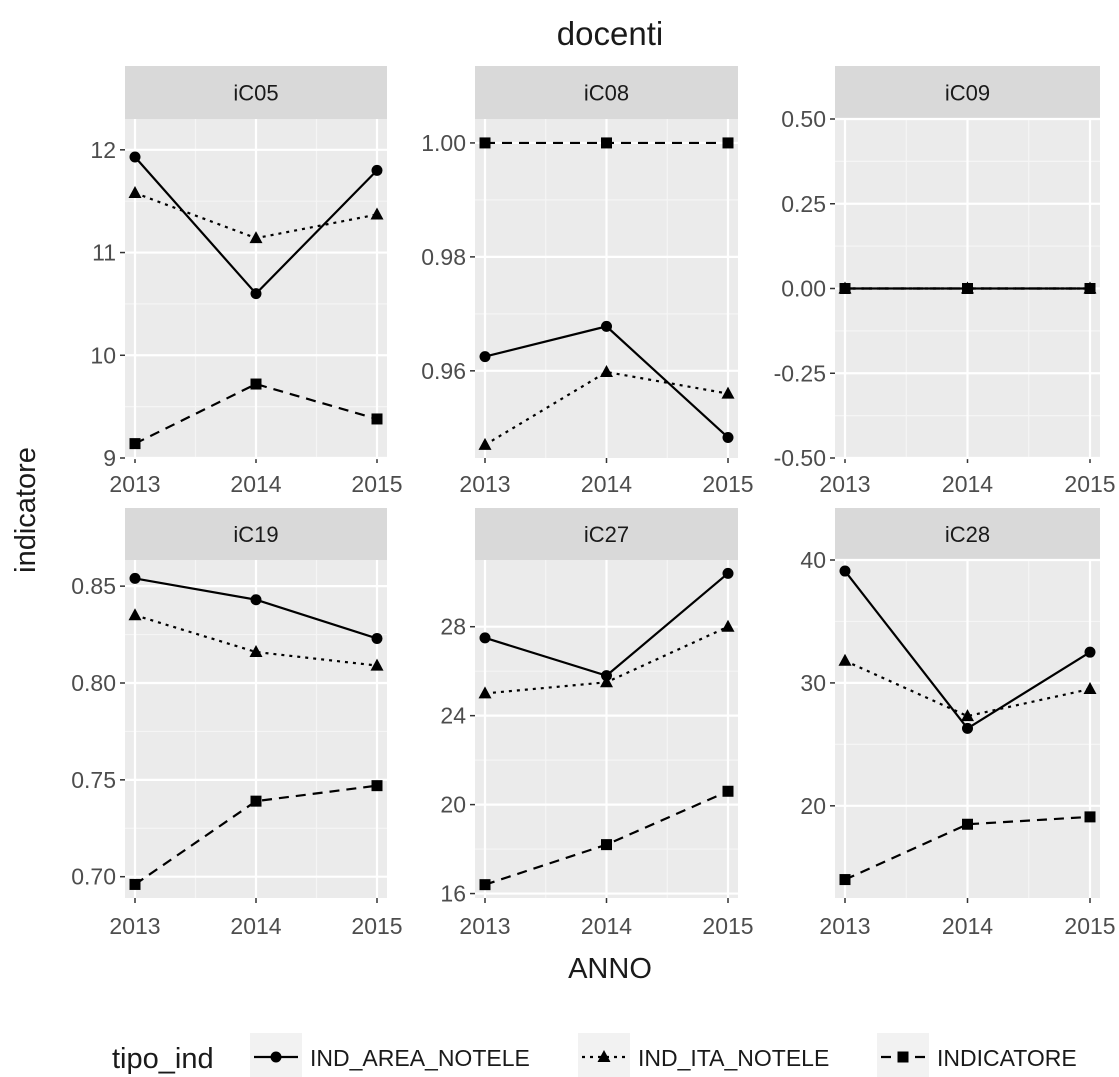 The height and width of the screenshot is (1077, 1119). What do you see at coordinates (93, 683) in the screenshot?
I see `y-tick-label: 0.80` at bounding box center [93, 683].